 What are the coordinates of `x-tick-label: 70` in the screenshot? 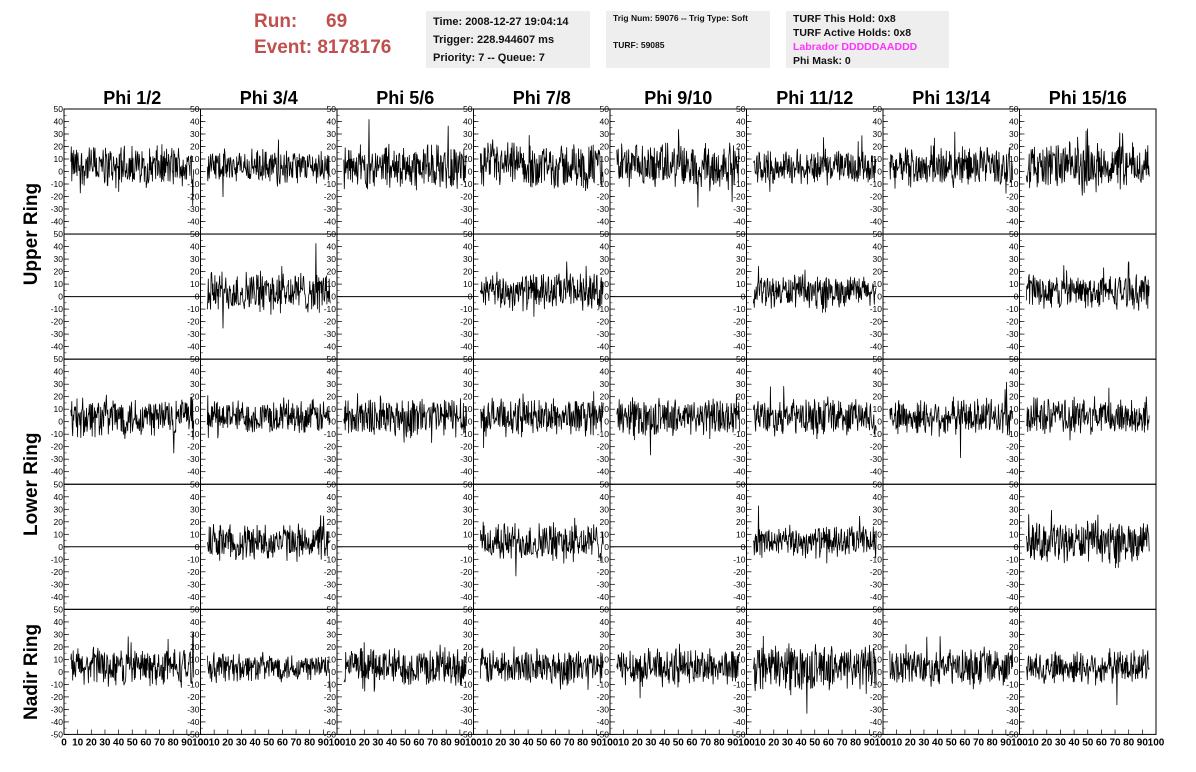 It's located at (1115, 743).